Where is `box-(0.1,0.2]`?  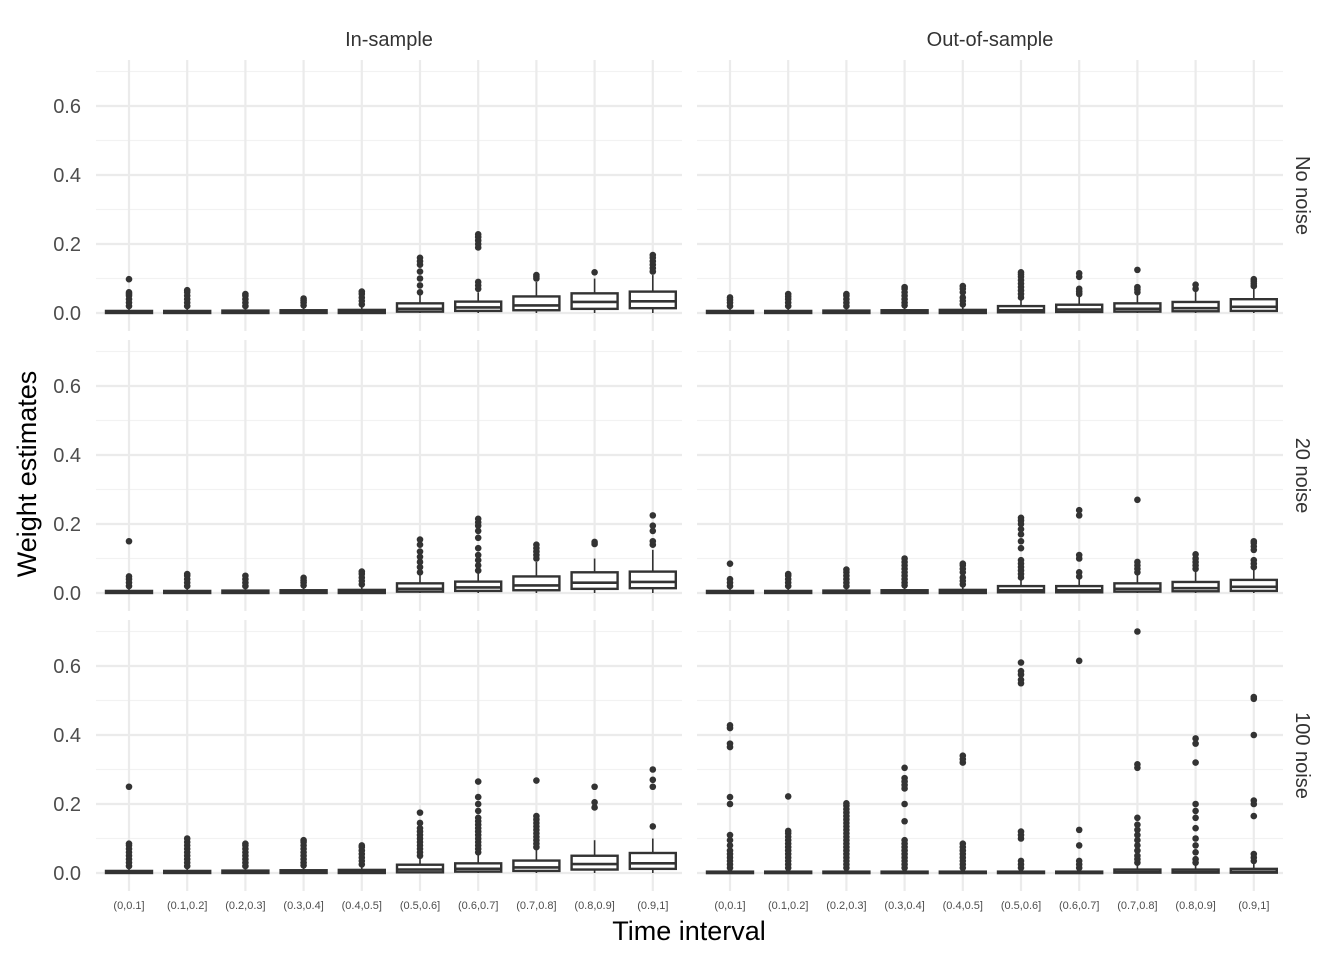
box-(0.1,0.2] is located at coordinates (788, 302).